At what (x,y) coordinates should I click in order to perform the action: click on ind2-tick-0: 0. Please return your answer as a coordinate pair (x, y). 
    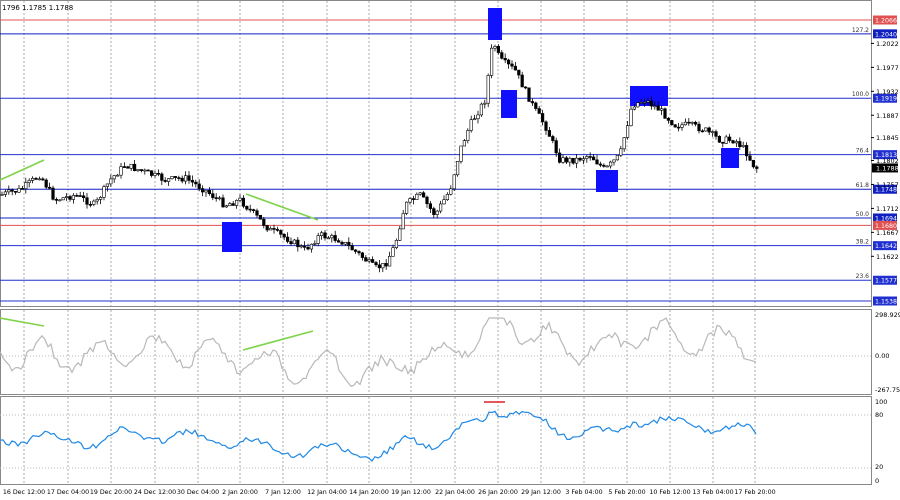
    Looking at the image, I should click on (877, 481).